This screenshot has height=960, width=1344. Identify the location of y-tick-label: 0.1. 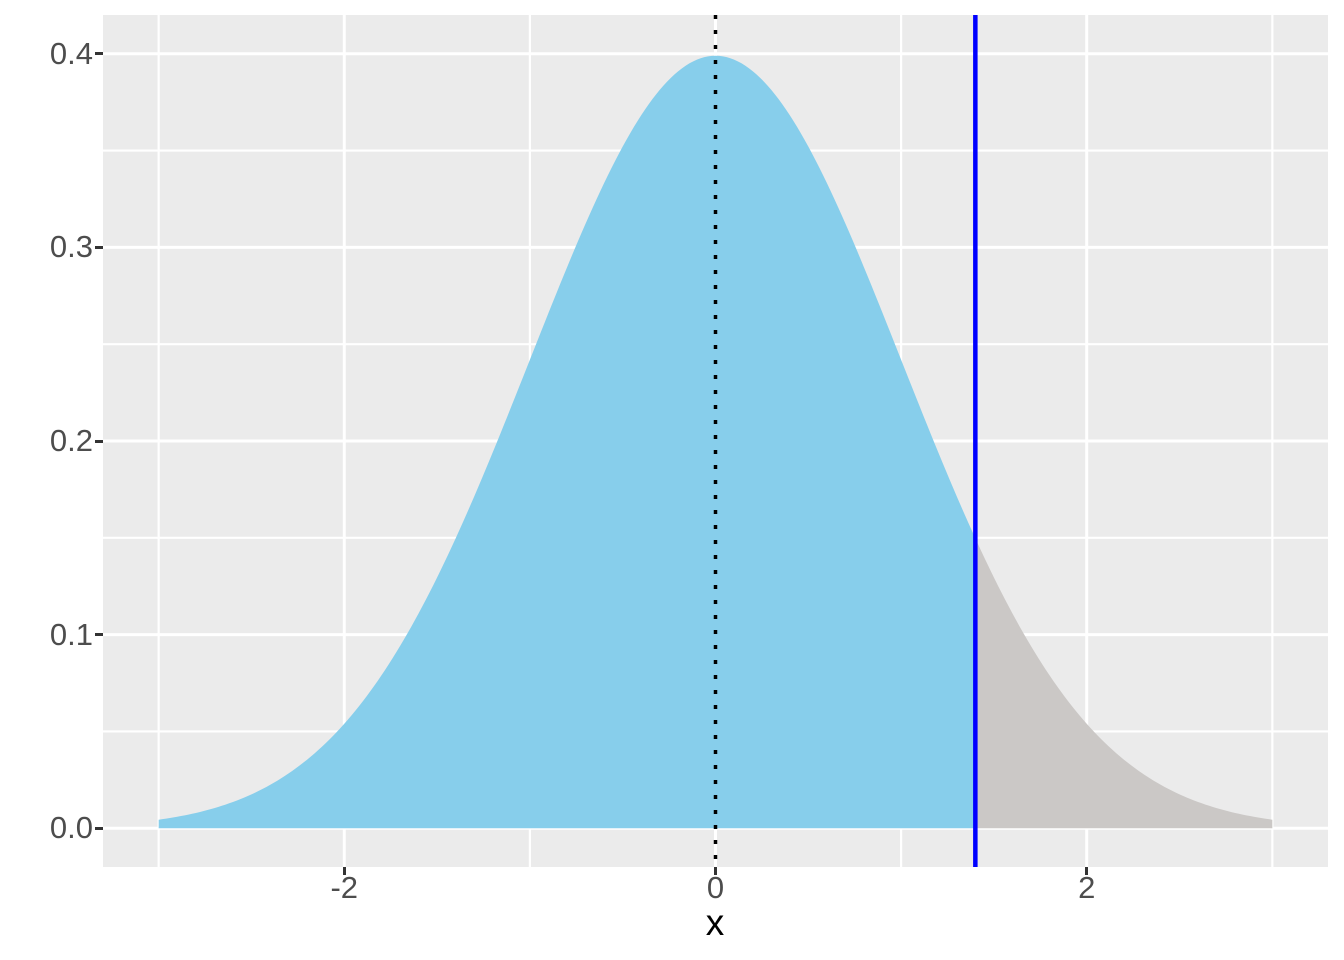
(71, 634).